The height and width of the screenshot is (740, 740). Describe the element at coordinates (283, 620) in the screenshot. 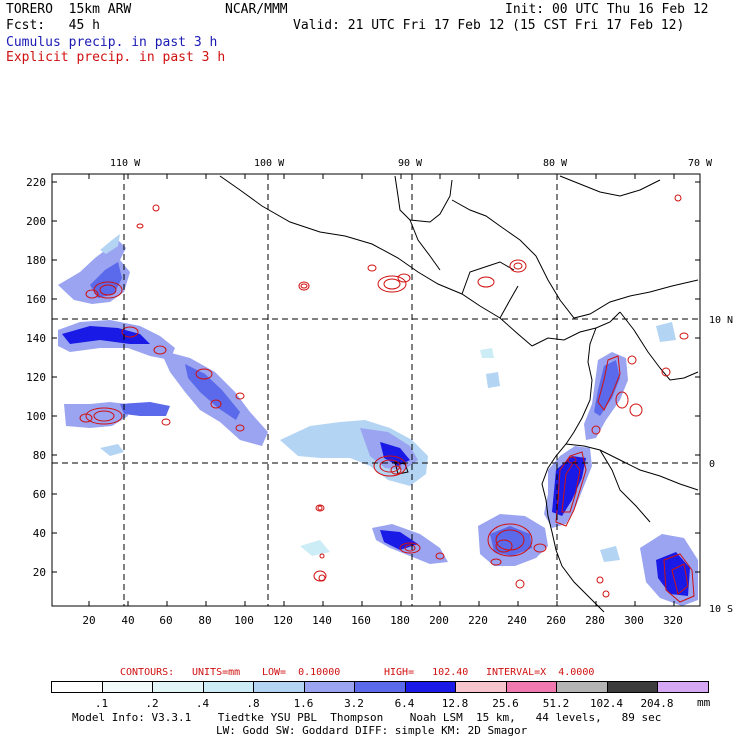

I see `x-tick-label: 120` at that location.